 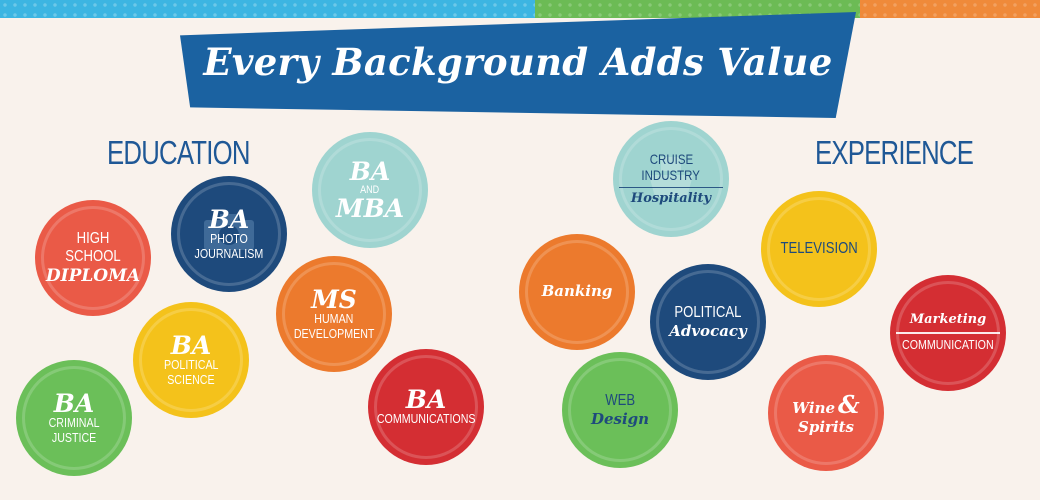 I want to click on circle-line: TELEVISION, so click(x=819, y=248).